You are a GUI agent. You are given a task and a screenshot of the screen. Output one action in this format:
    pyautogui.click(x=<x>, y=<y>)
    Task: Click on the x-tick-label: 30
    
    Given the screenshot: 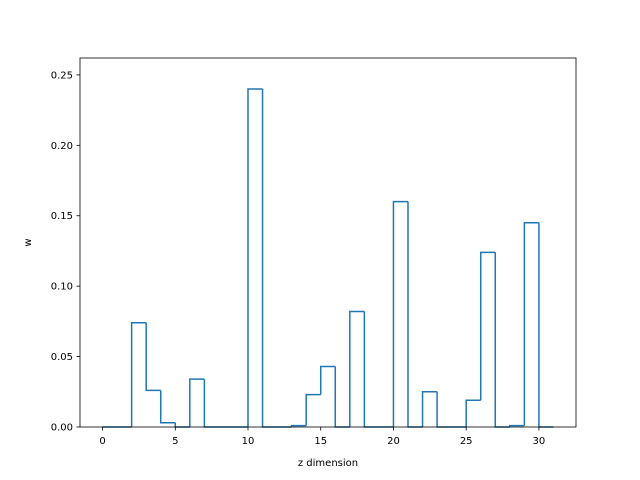 What is the action you would take?
    pyautogui.click(x=539, y=441)
    